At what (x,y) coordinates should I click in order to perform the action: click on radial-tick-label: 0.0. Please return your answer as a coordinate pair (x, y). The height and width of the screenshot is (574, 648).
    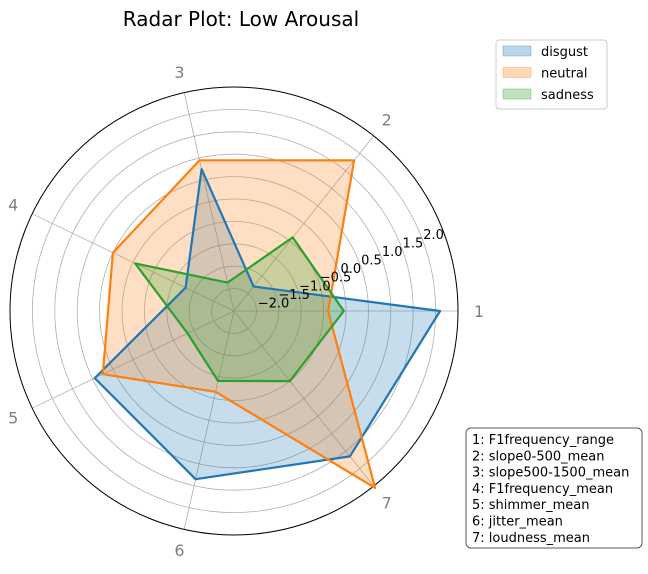
    Looking at the image, I should click on (350, 269).